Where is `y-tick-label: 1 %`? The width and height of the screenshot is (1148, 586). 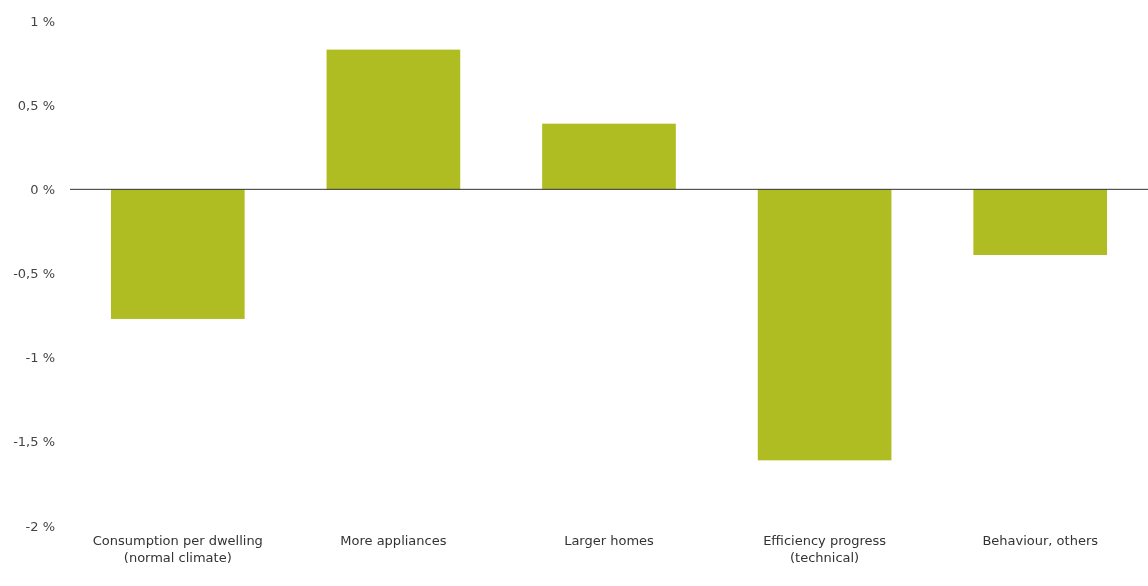
y-tick-label: 1 % is located at coordinates (42, 21).